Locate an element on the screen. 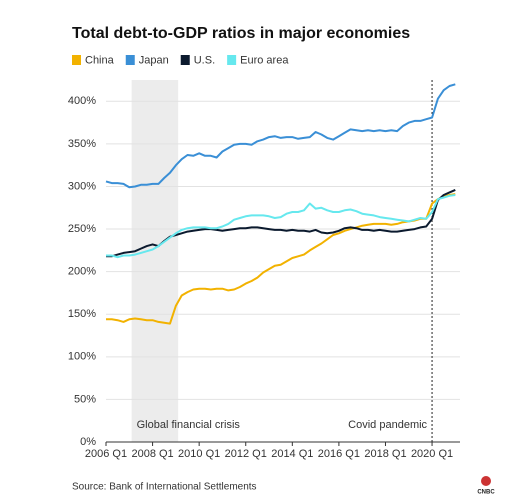 The image size is (521, 500). x-tick-label: 2018 Q1 is located at coordinates (385, 454).